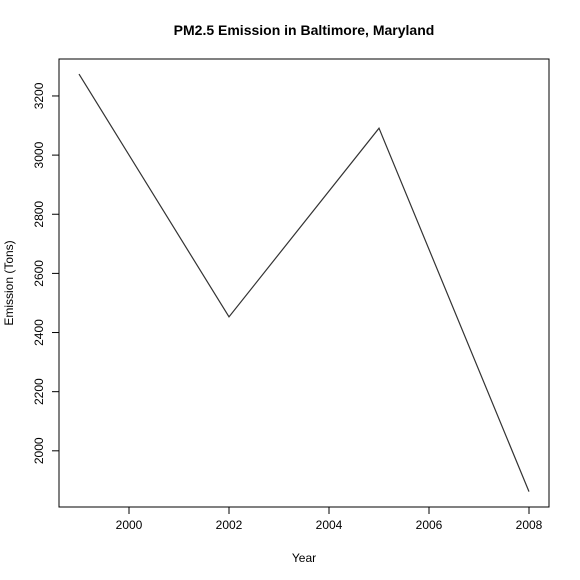 The image size is (580, 580). Describe the element at coordinates (39, 332) in the screenshot. I see `y-tick-label: 2400` at that location.